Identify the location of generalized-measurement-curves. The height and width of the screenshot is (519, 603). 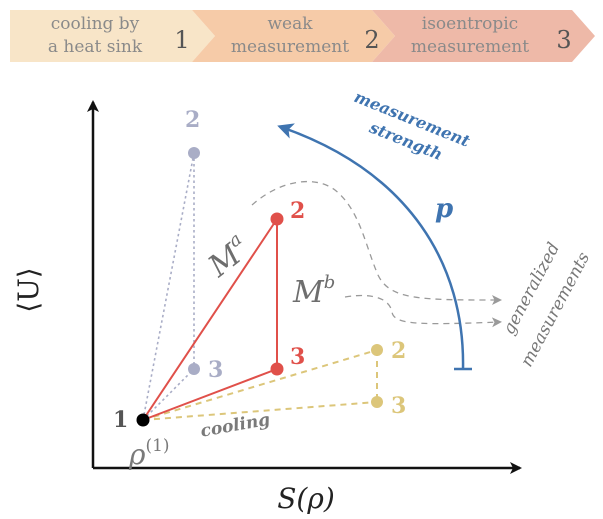
(376, 254).